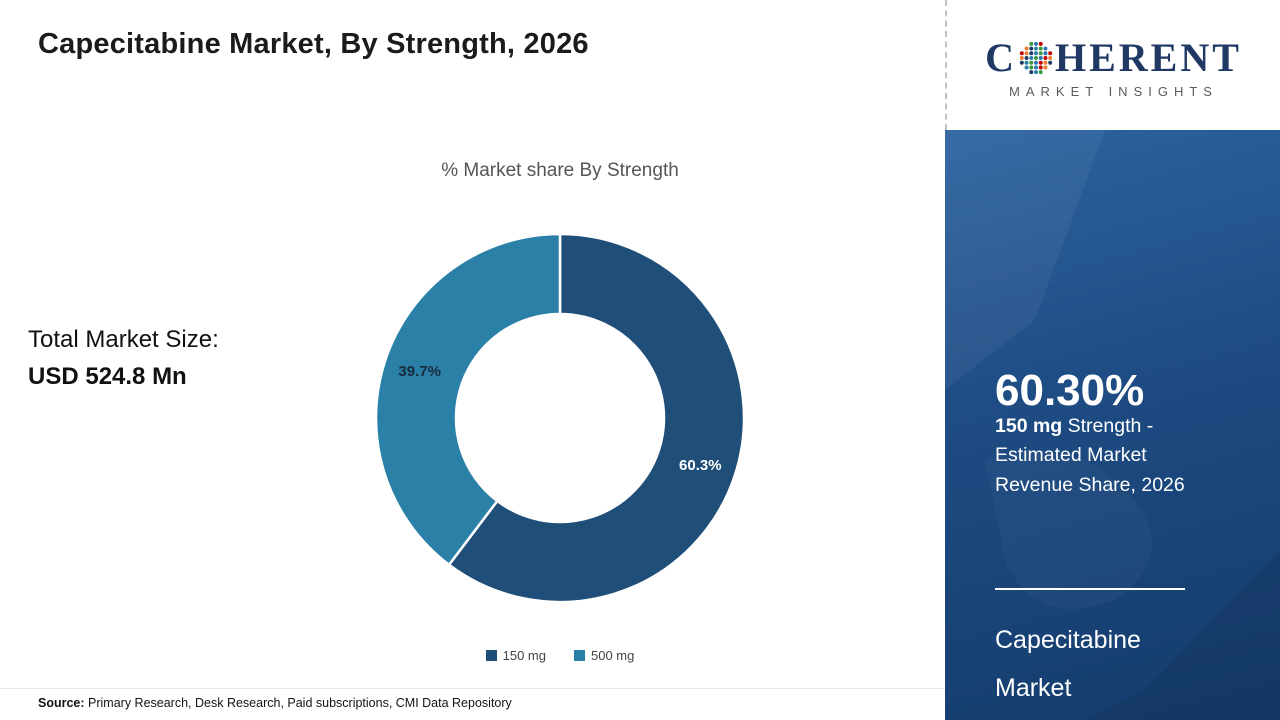 The height and width of the screenshot is (720, 1280). What do you see at coordinates (107, 376) in the screenshot?
I see `total-market-size-value: USD 524.8 Mn` at bounding box center [107, 376].